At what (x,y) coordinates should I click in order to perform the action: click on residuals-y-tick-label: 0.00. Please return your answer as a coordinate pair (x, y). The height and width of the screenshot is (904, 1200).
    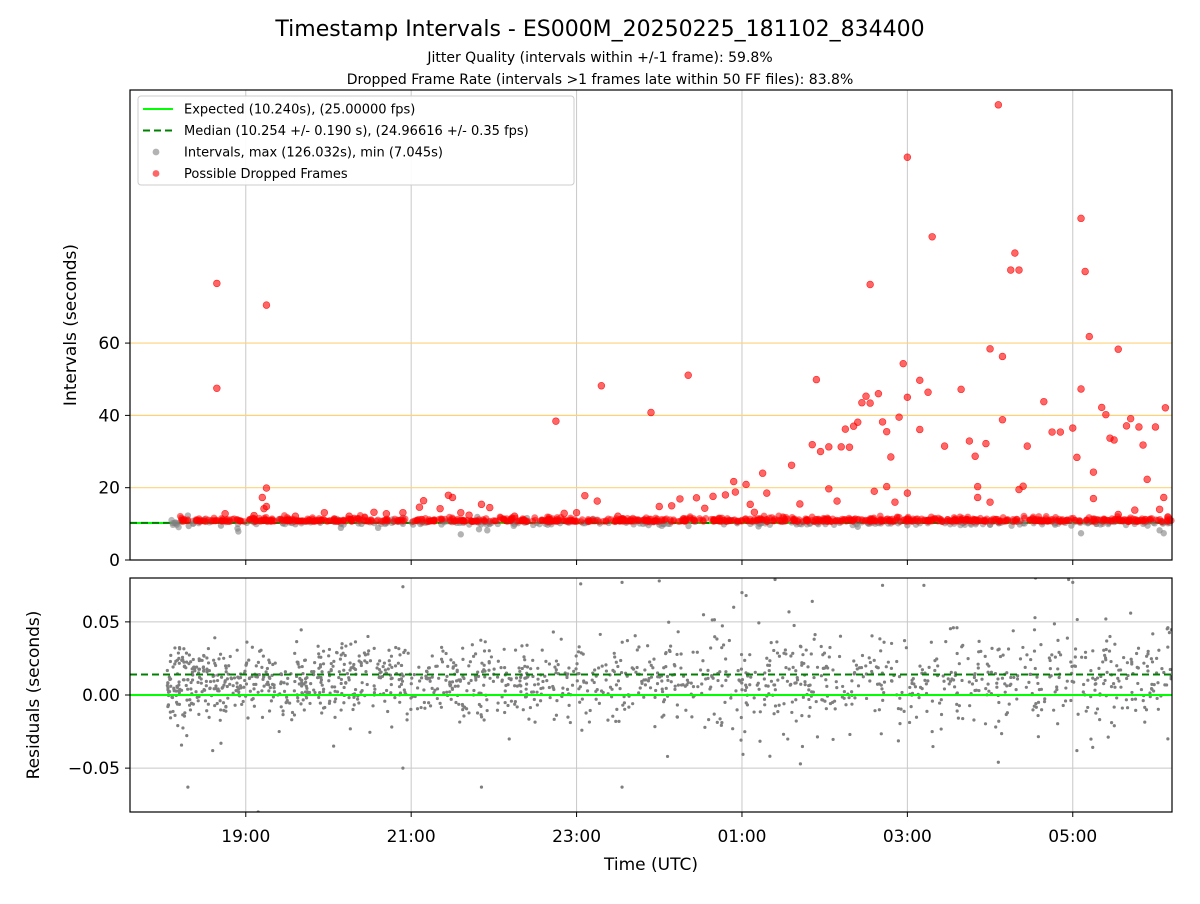
    Looking at the image, I should click on (101, 696).